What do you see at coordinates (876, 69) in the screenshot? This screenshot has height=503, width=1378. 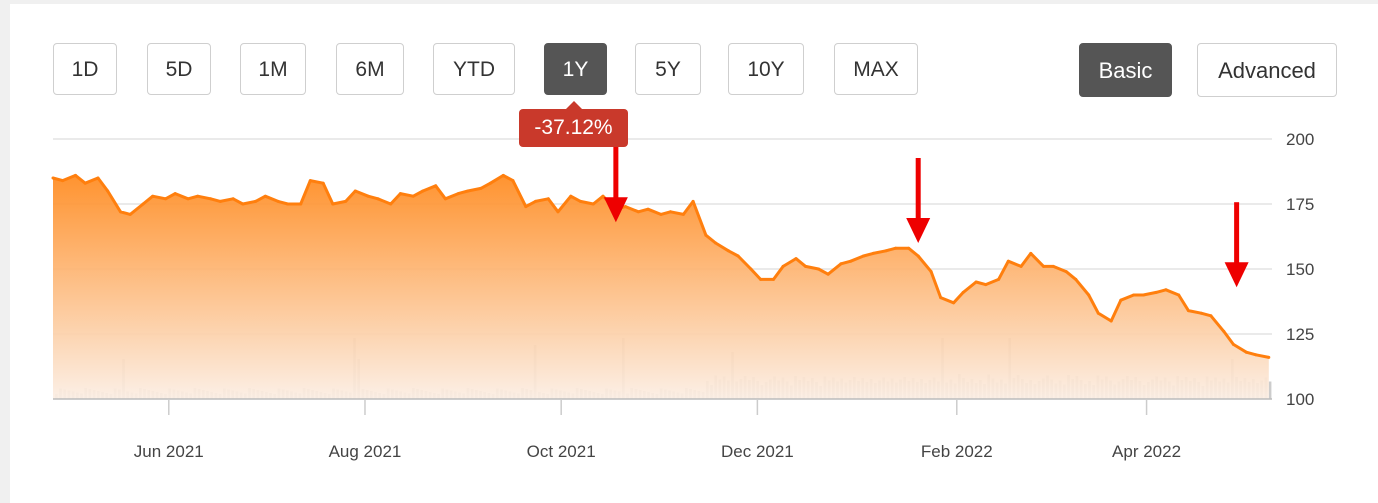 I see `range-button-max: MAX` at bounding box center [876, 69].